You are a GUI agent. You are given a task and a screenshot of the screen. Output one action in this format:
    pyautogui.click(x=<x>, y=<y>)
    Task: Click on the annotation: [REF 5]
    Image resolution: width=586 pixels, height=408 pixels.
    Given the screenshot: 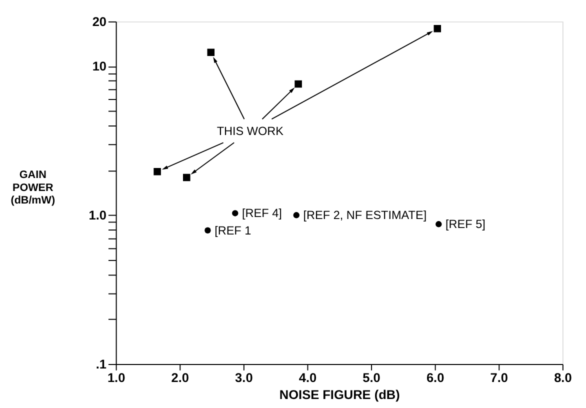 What is the action you would take?
    pyautogui.click(x=466, y=225)
    